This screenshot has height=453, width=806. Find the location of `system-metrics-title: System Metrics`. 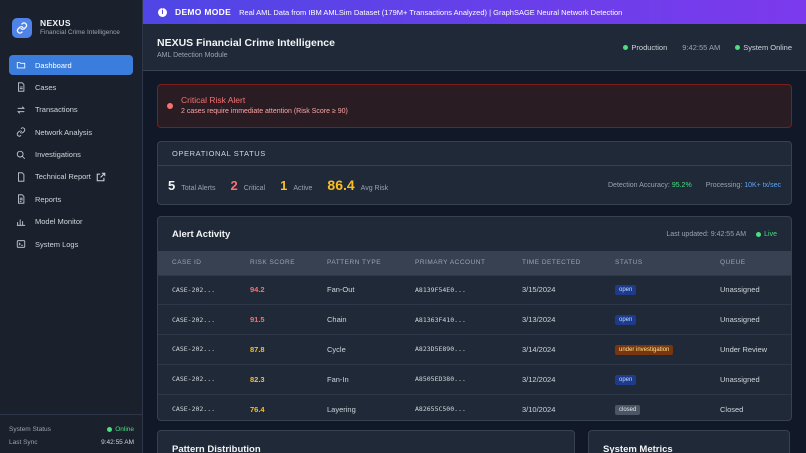

system-metrics-title: System Metrics is located at coordinates (638, 448).